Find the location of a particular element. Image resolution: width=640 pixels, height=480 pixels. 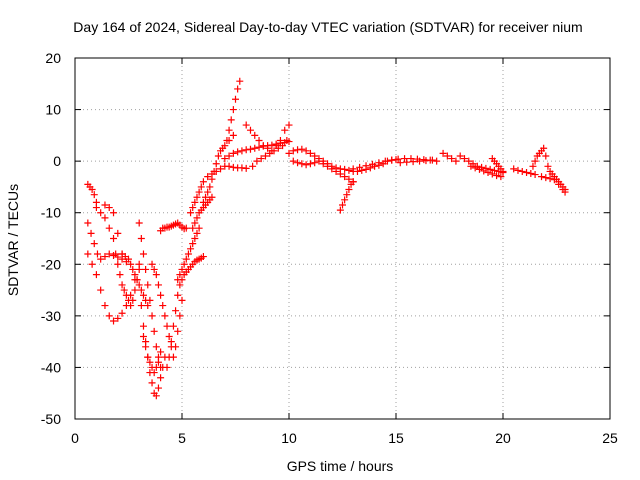

y-tick-labels: -50 -40 -30 -20 -10 0 10 20 is located at coordinates (51, 238).